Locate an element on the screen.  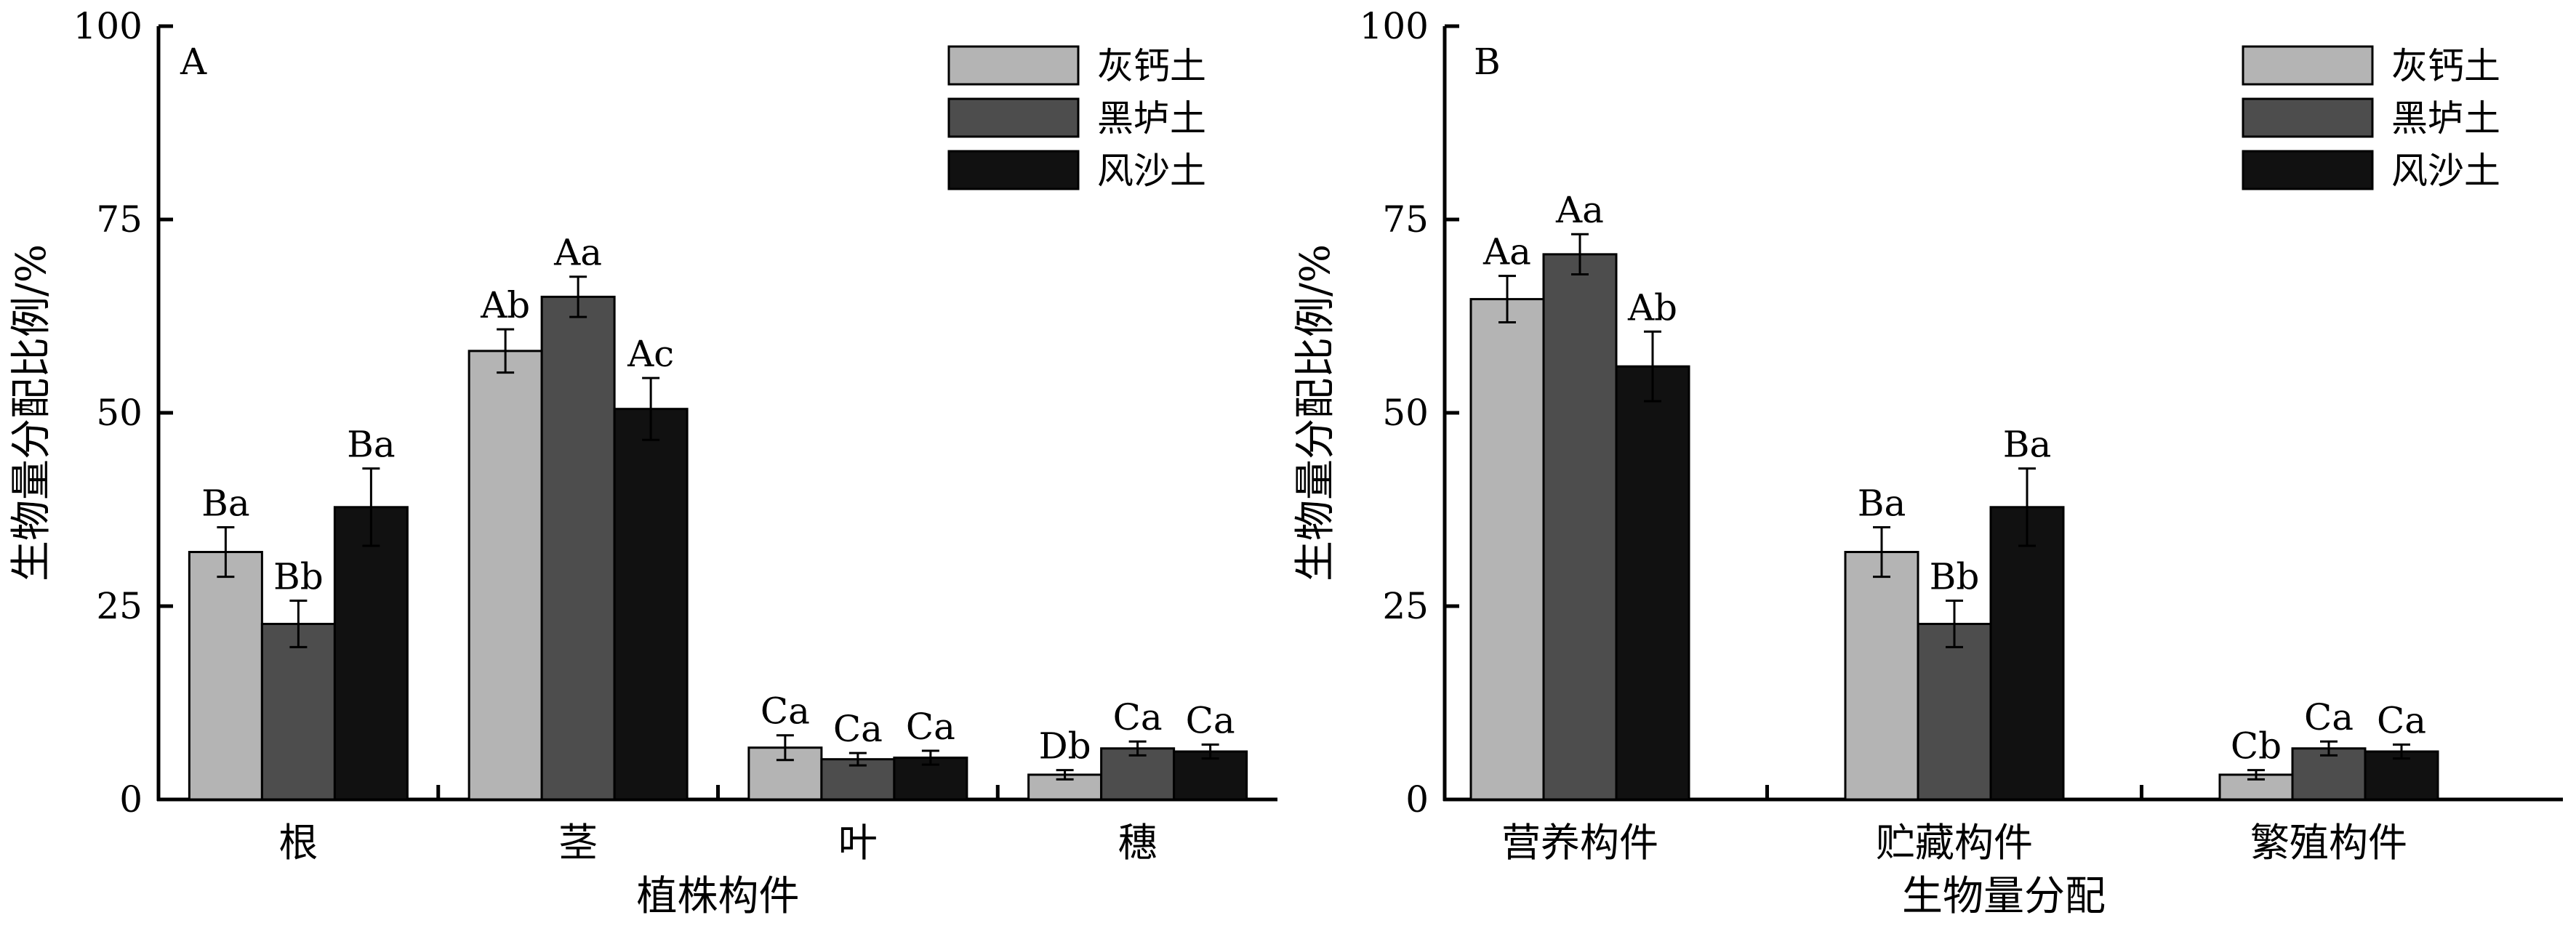
bar-label-0-0-0: Ba is located at coordinates (226, 503).